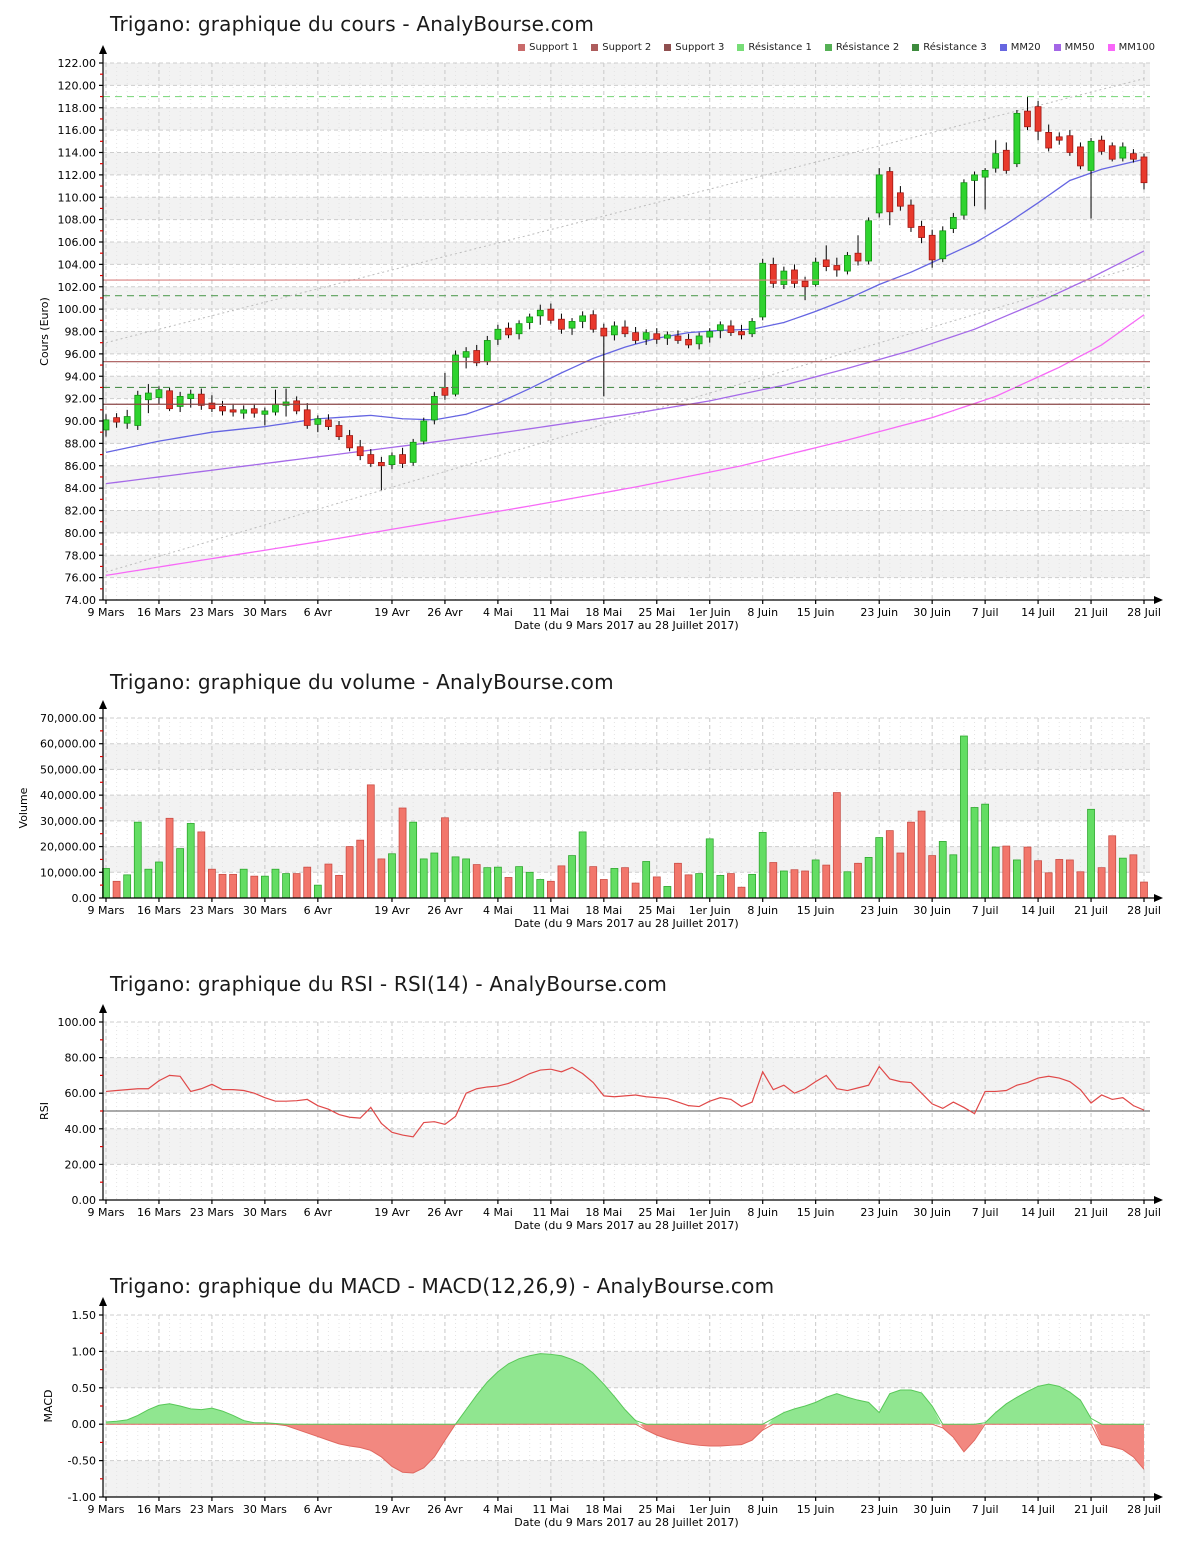 This screenshot has height=1550, width=1200. Describe the element at coordinates (625, 367) in the screenshot. I see `mm50-line` at that location.